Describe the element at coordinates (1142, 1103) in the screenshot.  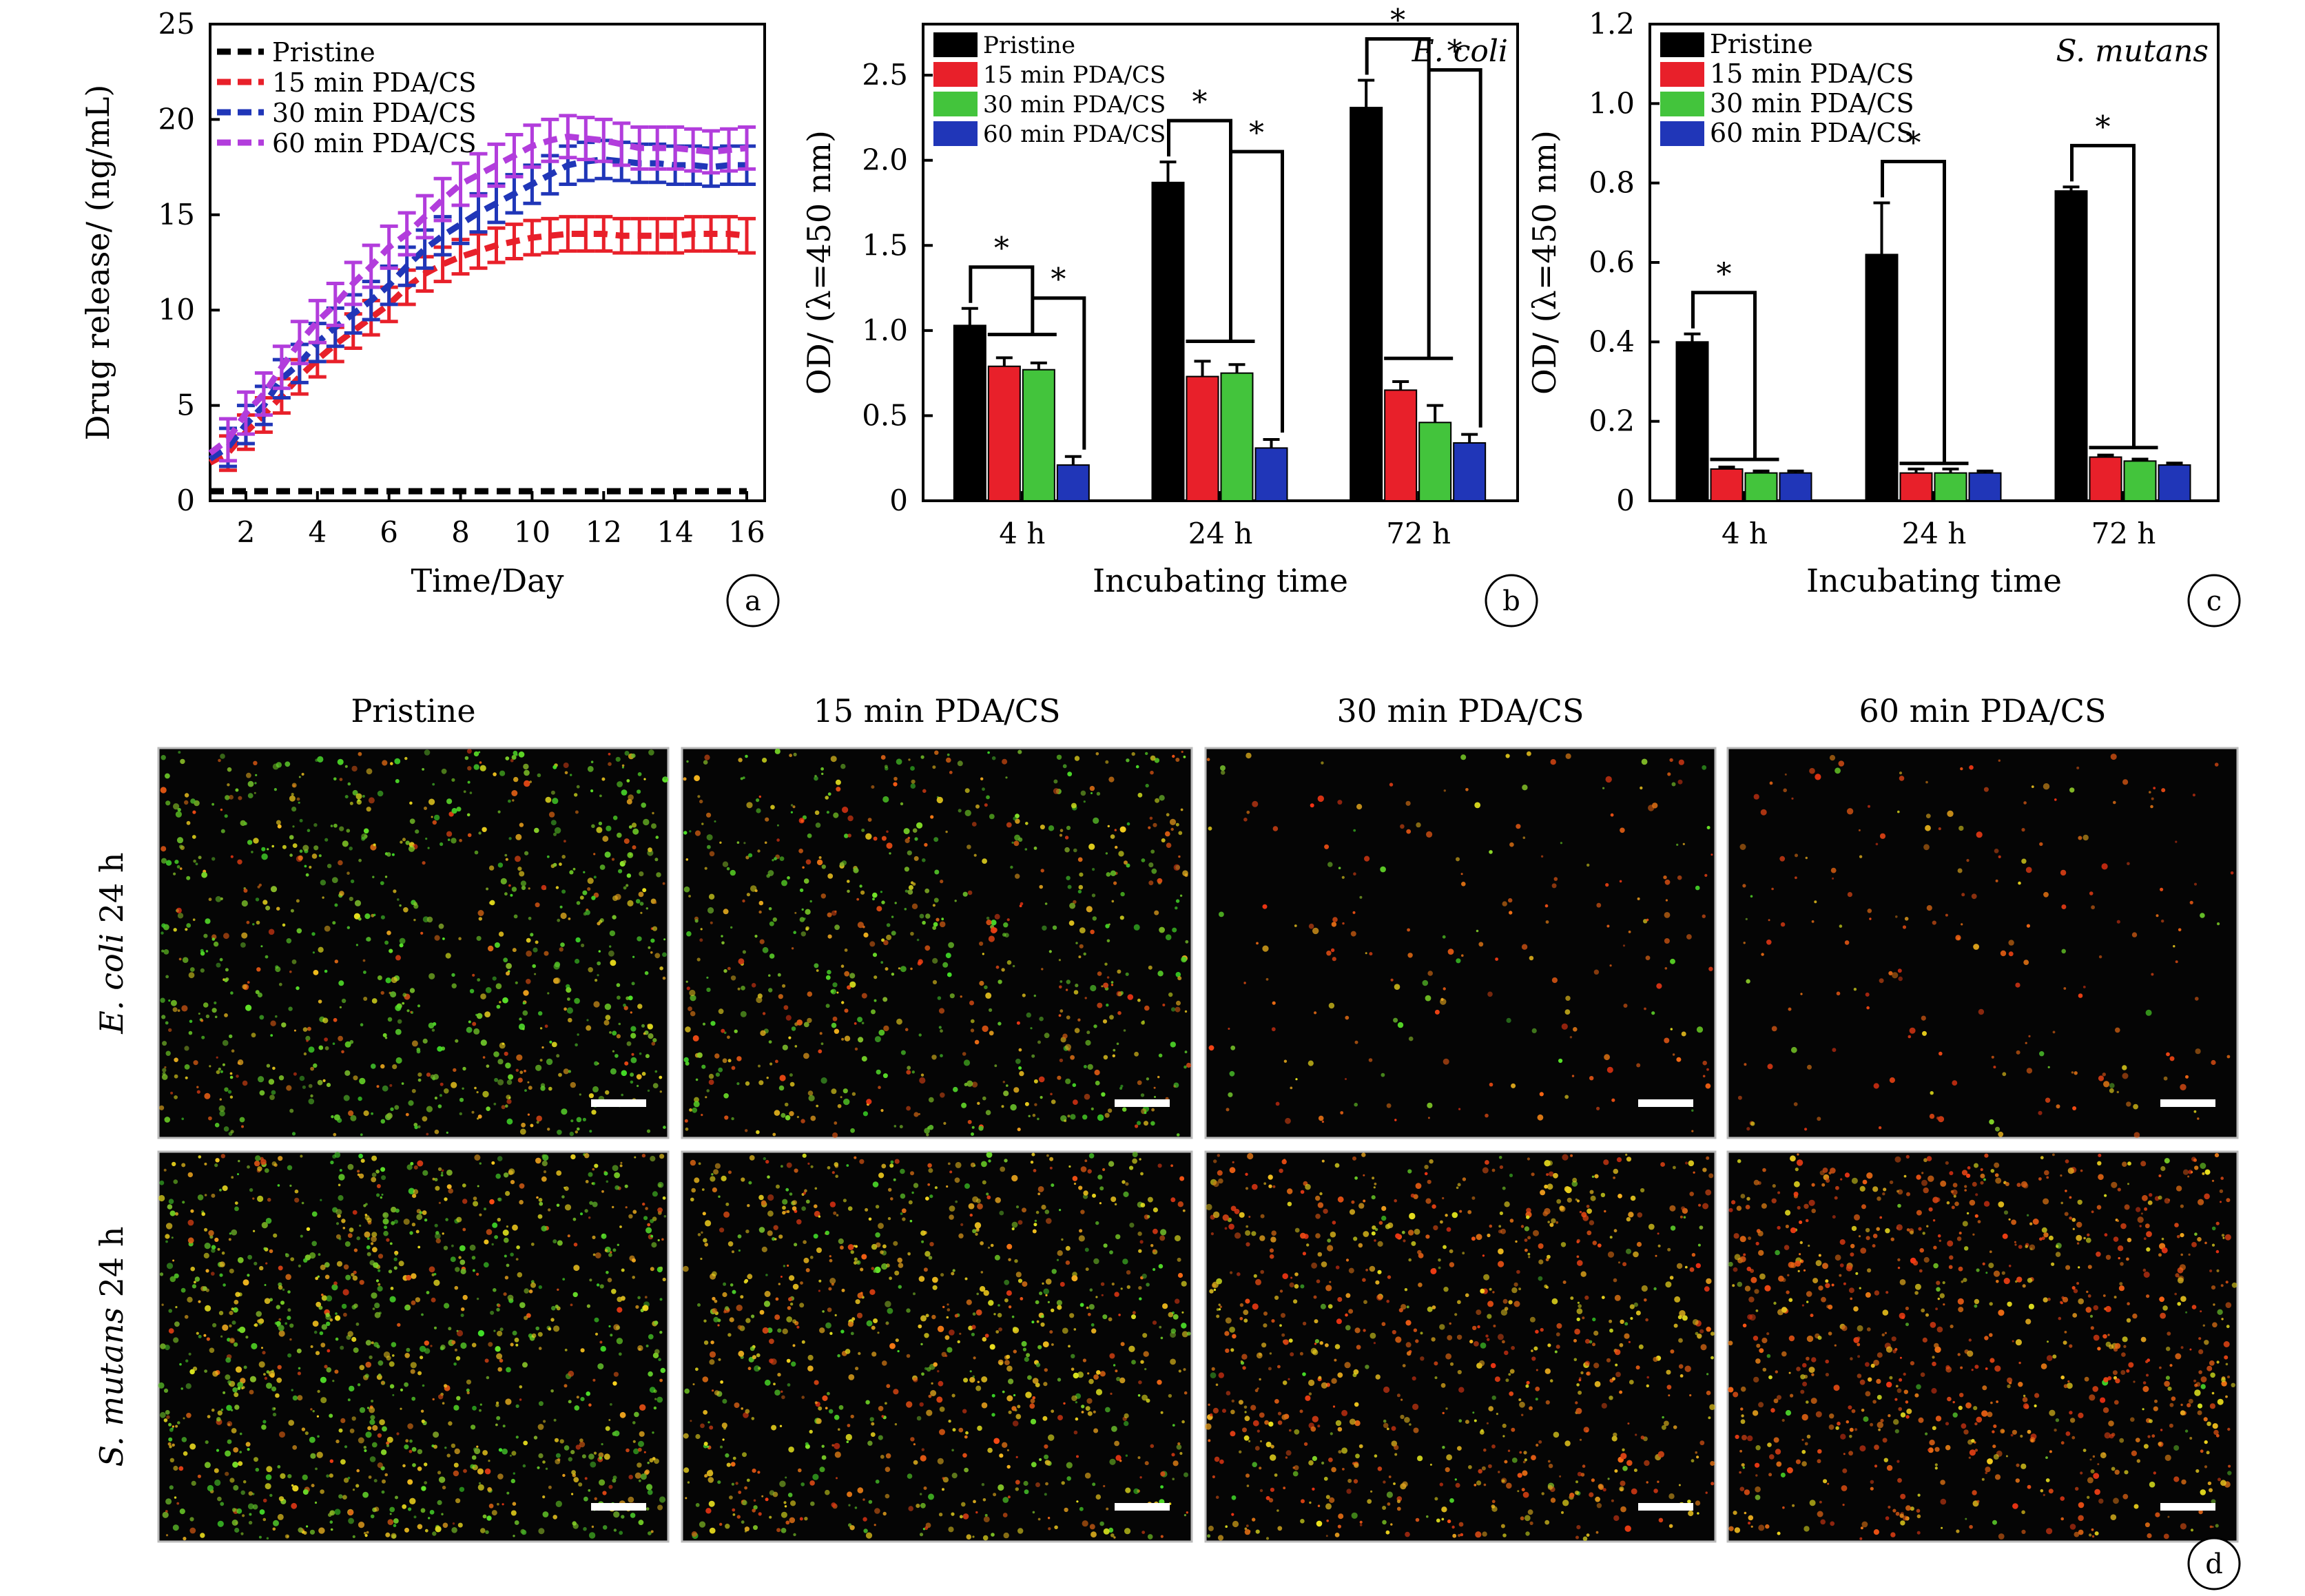
I see `scale-bar` at that location.